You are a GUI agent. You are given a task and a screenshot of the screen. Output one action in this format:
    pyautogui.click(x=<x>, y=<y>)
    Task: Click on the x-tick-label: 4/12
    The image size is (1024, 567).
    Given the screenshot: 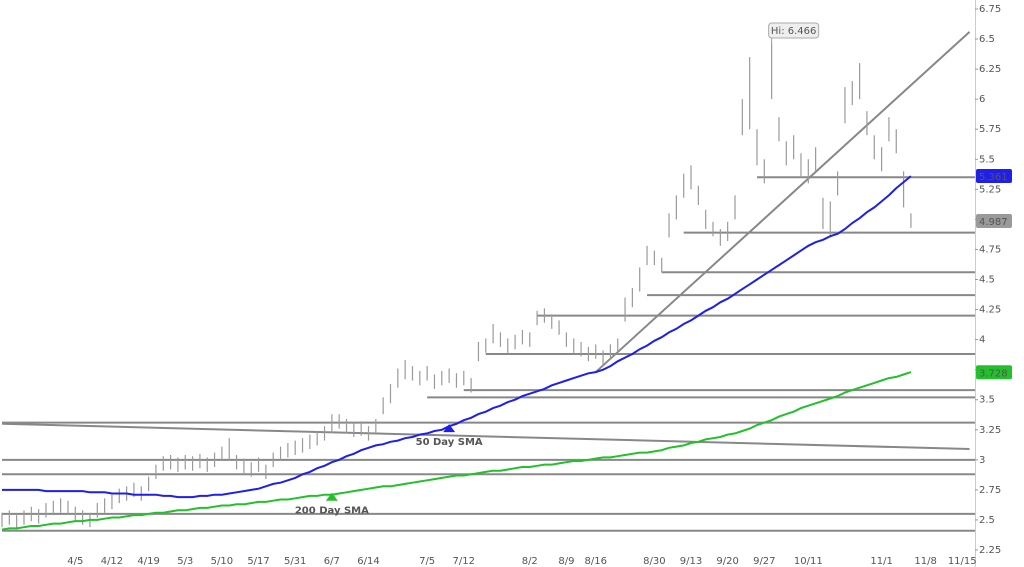 What is the action you would take?
    pyautogui.click(x=112, y=561)
    